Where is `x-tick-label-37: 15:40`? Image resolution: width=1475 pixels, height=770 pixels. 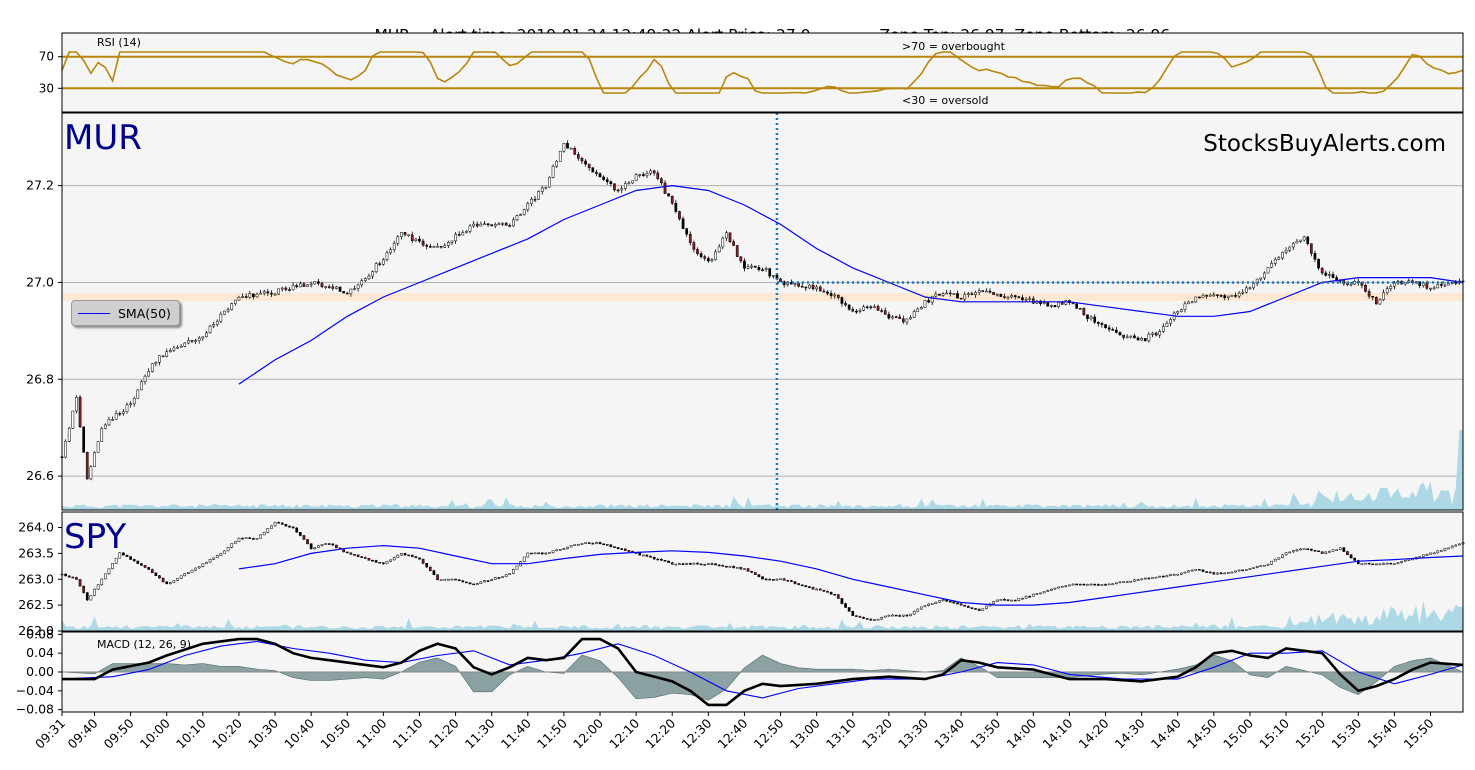
x-tick-label-37: 15:40 is located at coordinates (1382, 733).